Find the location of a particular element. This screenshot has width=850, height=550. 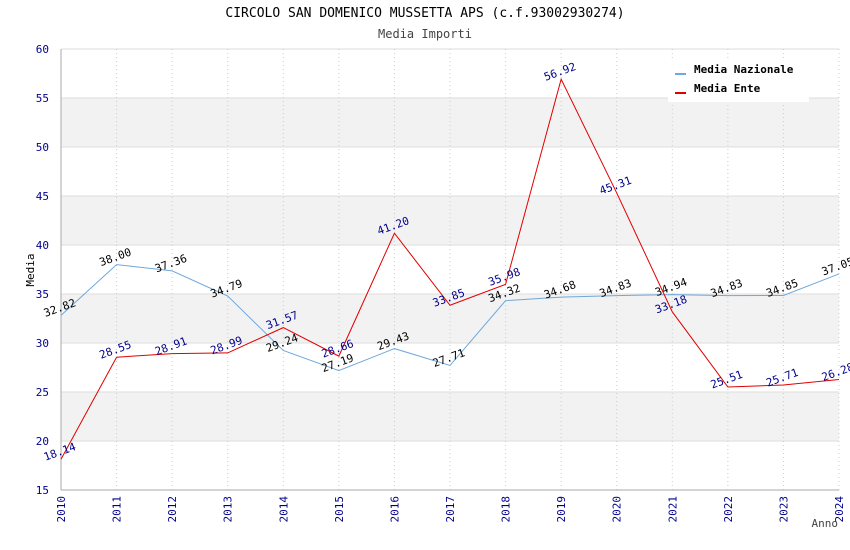

y-tick-label: 55 is located at coordinates (42, 98).